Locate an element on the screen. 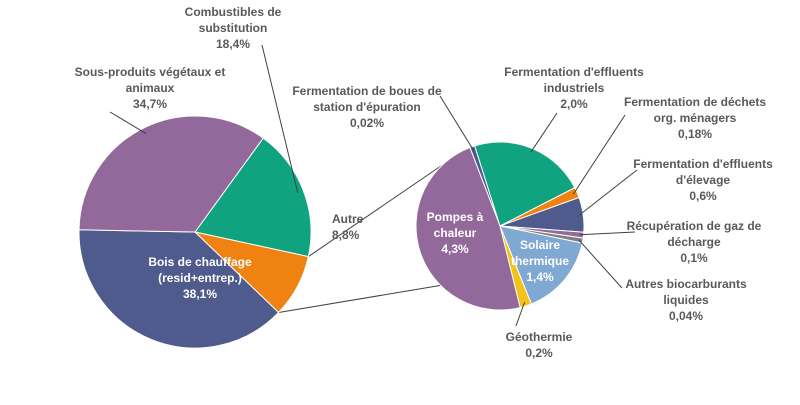  label-solaire-thermique: Solaire thermique 1,4% is located at coordinates (540, 261).